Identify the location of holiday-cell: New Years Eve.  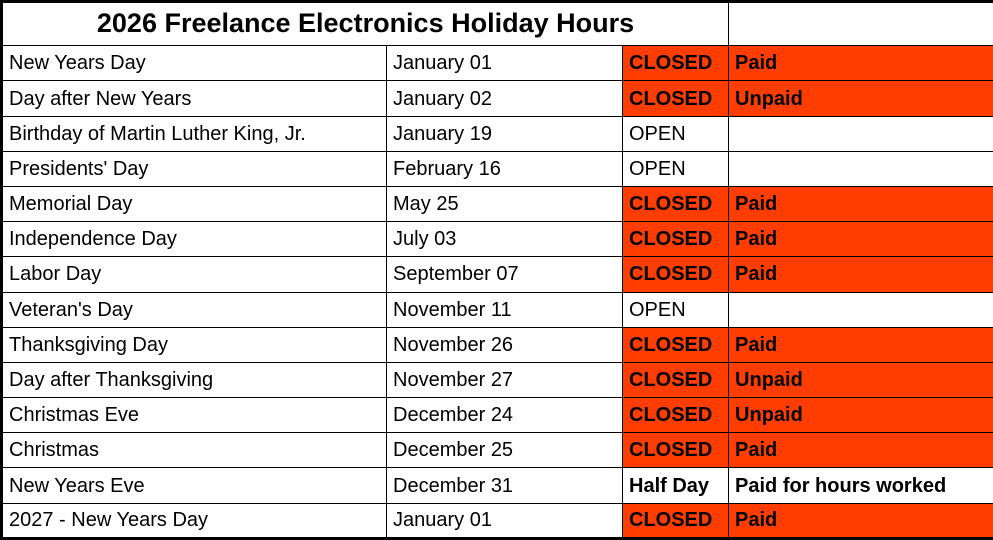
(194, 485).